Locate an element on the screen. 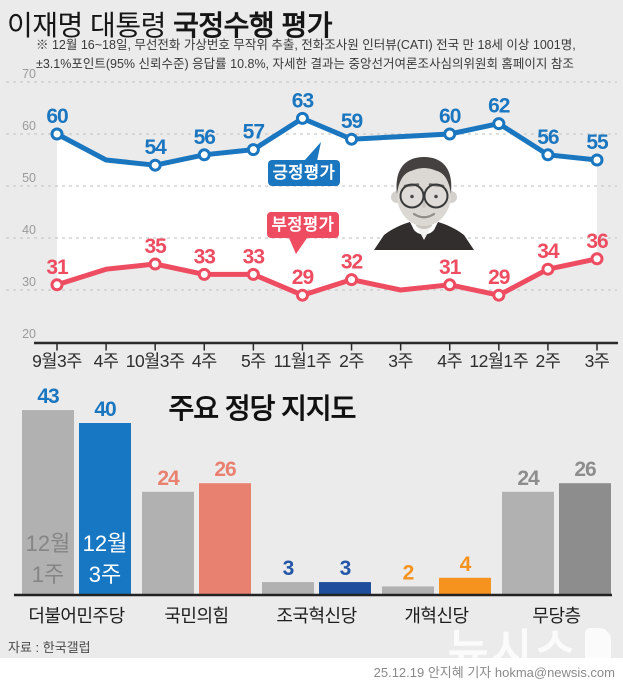  portrait-glasses-bridge is located at coordinates (424, 193).